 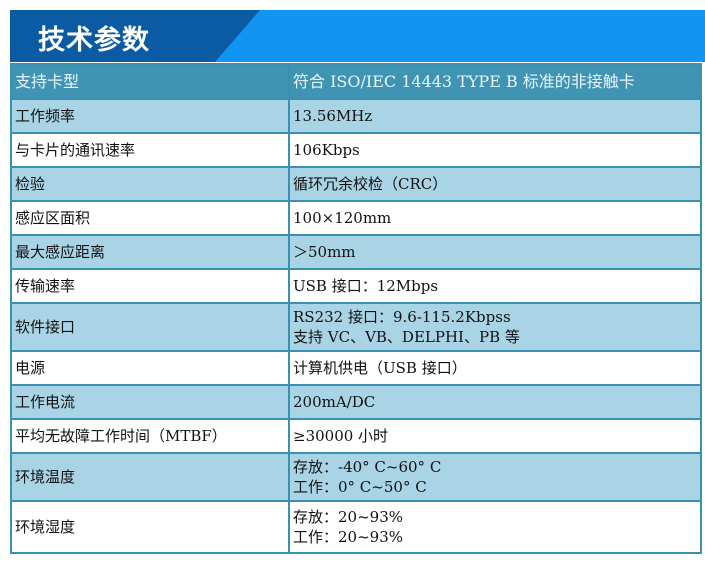 What do you see at coordinates (150, 368) in the screenshot?
I see `spec-key: 电源` at bounding box center [150, 368].